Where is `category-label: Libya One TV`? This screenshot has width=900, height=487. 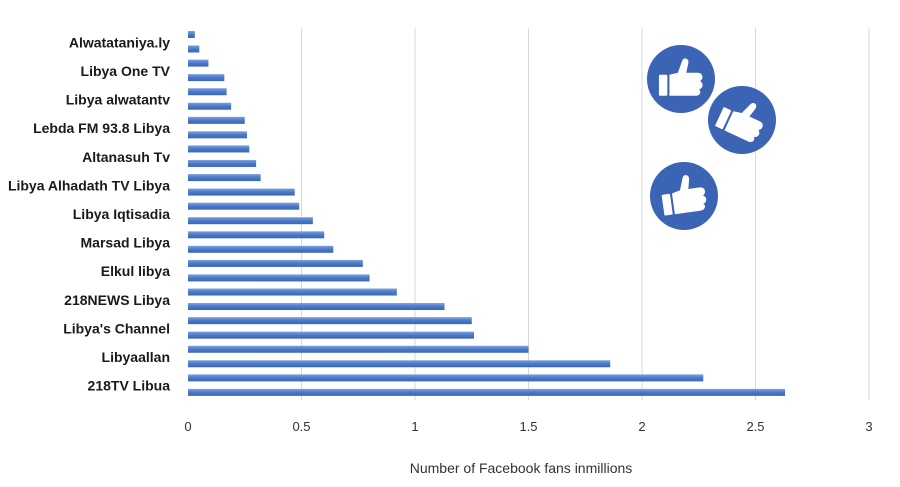
category-label: Libya One TV is located at coordinates (126, 71).